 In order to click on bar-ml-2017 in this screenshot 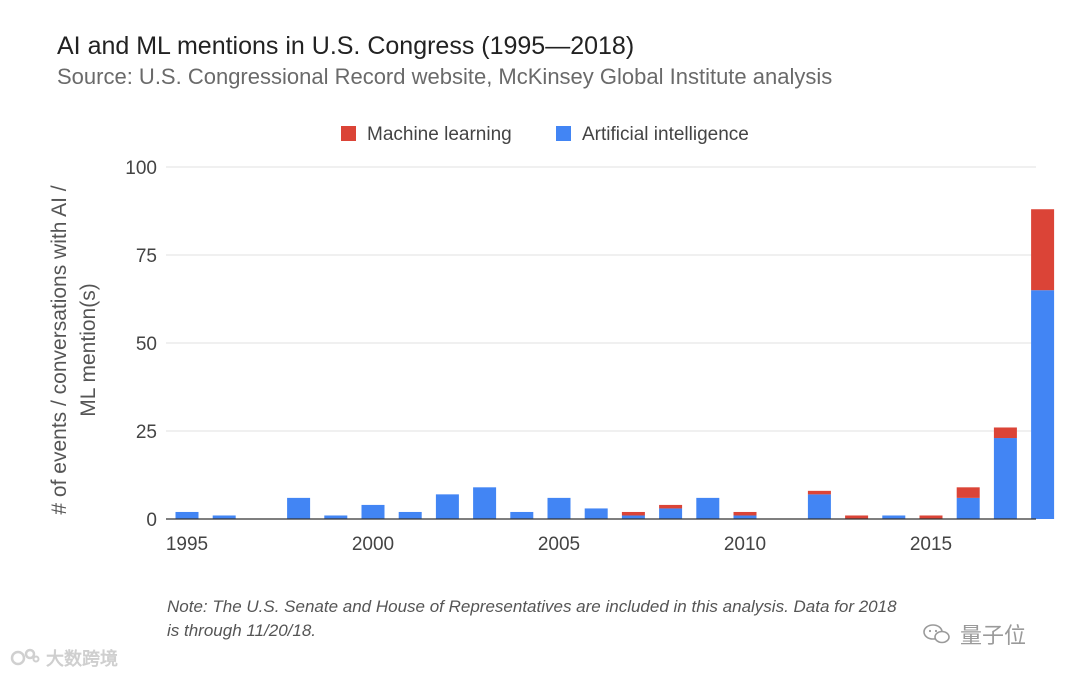, I will do `click(1005, 433)`.